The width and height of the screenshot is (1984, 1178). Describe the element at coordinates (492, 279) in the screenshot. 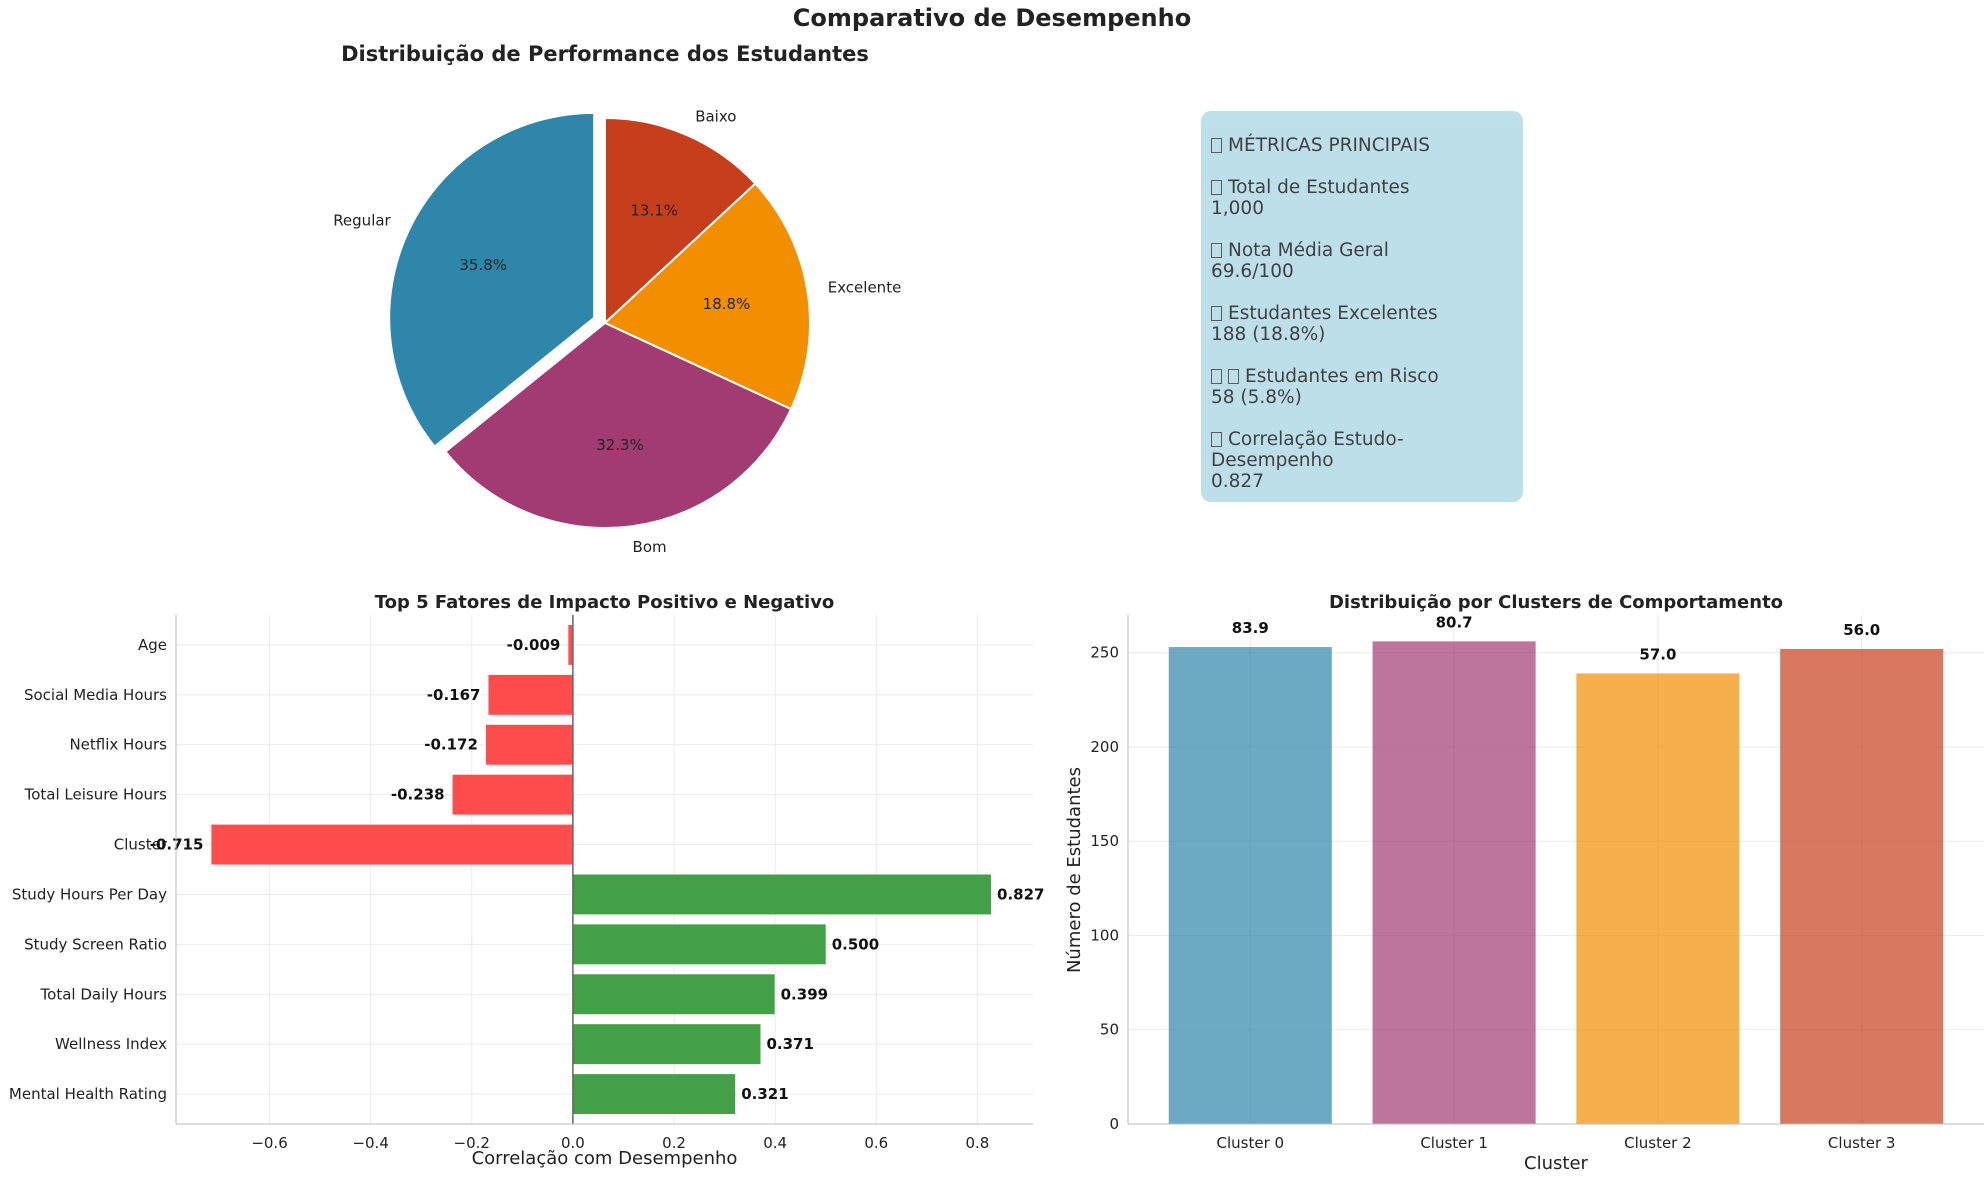

I see `pie-slice-regular` at that location.